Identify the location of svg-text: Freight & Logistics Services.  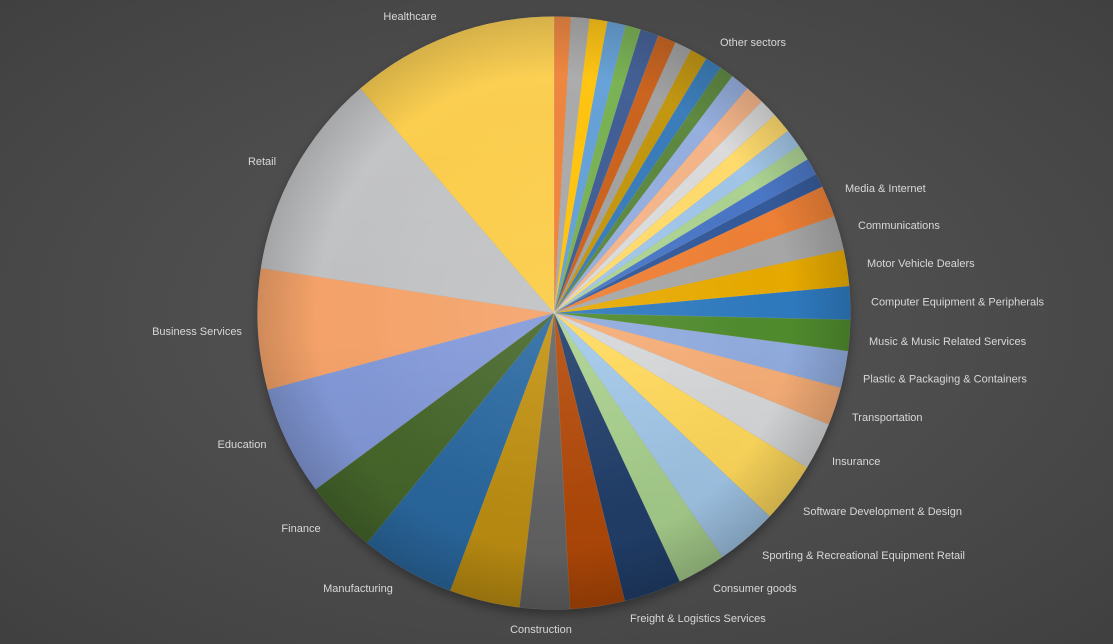
(698, 619).